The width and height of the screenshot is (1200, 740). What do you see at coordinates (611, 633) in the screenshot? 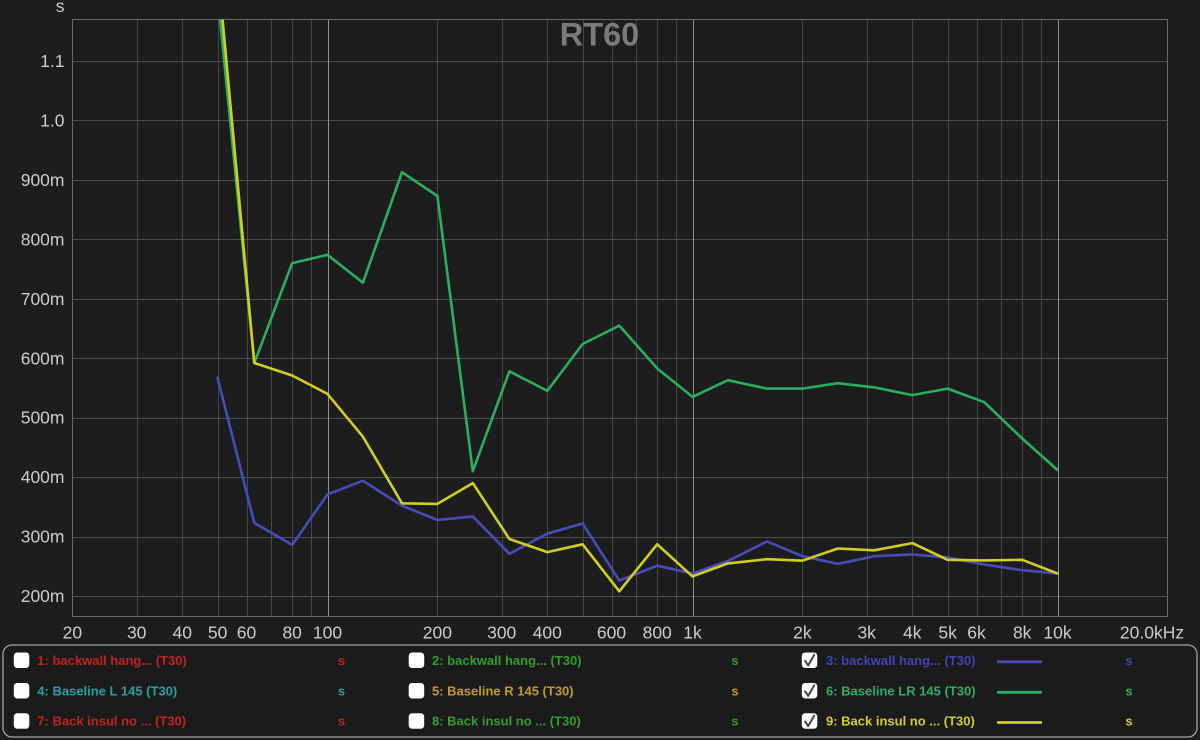
I see `svg-text: 600` at bounding box center [611, 633].